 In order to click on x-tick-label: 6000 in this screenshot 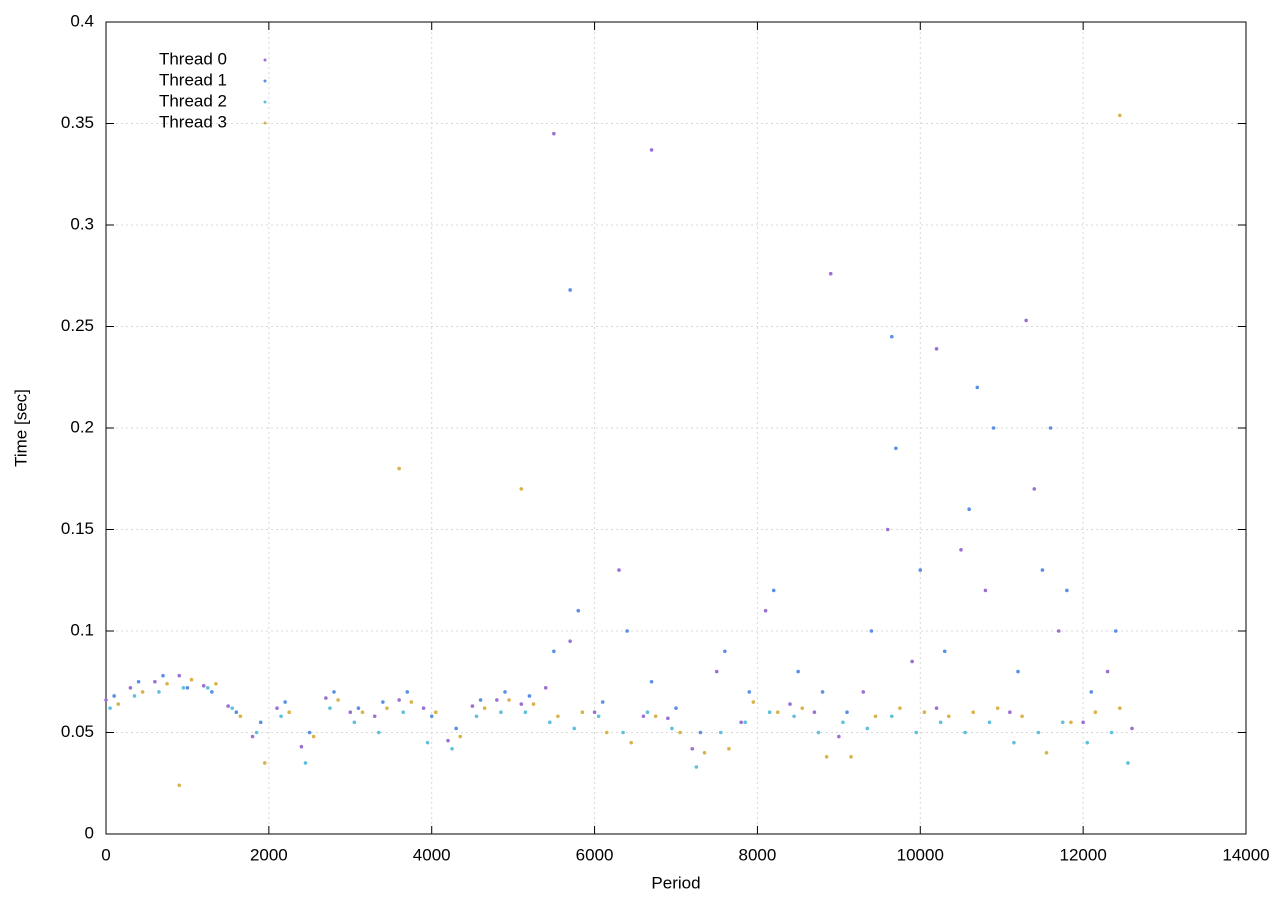, I will do `click(595, 854)`.